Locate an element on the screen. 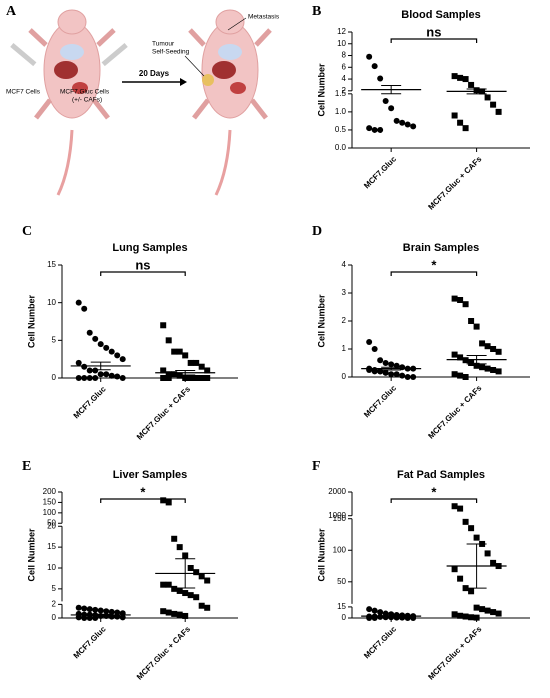 The width and height of the screenshot is (550, 698). panel-letter: C is located at coordinates (27, 231).